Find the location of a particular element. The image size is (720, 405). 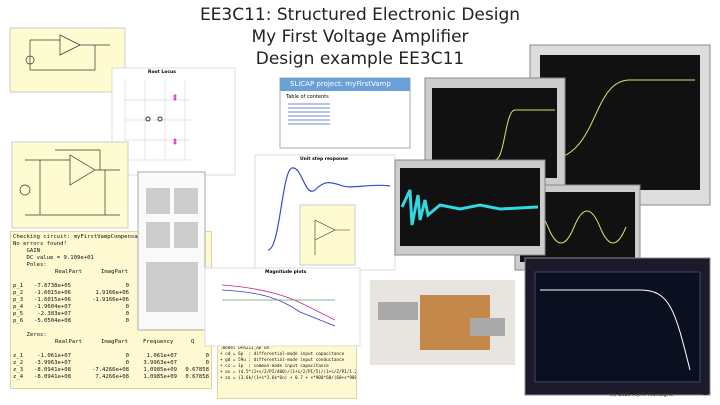

netlist-line: .model OPA211_AD OV is located at coordinates (245, 348).